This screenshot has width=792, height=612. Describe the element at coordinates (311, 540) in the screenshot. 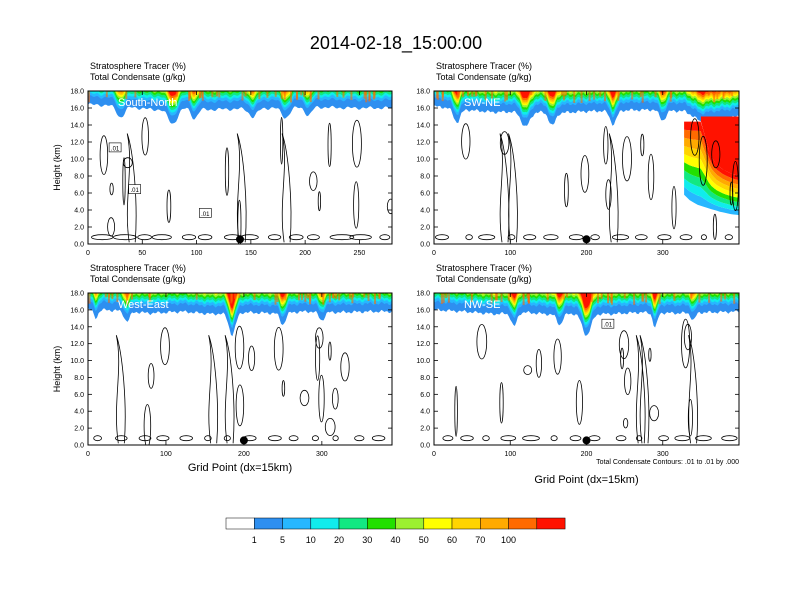

I see `colorbar-tick-label: 10` at that location.